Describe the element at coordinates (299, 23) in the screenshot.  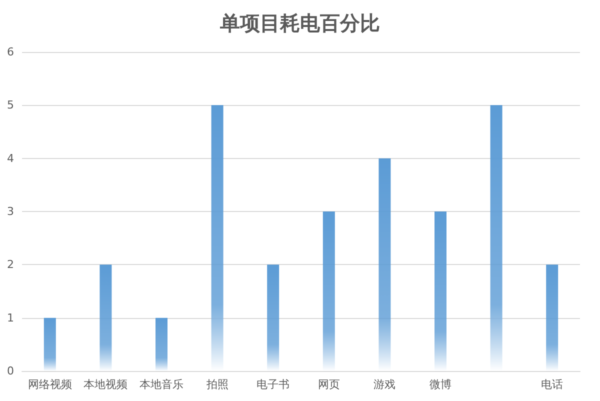
I see `chart-title: 单项目耗电百分比` at that location.